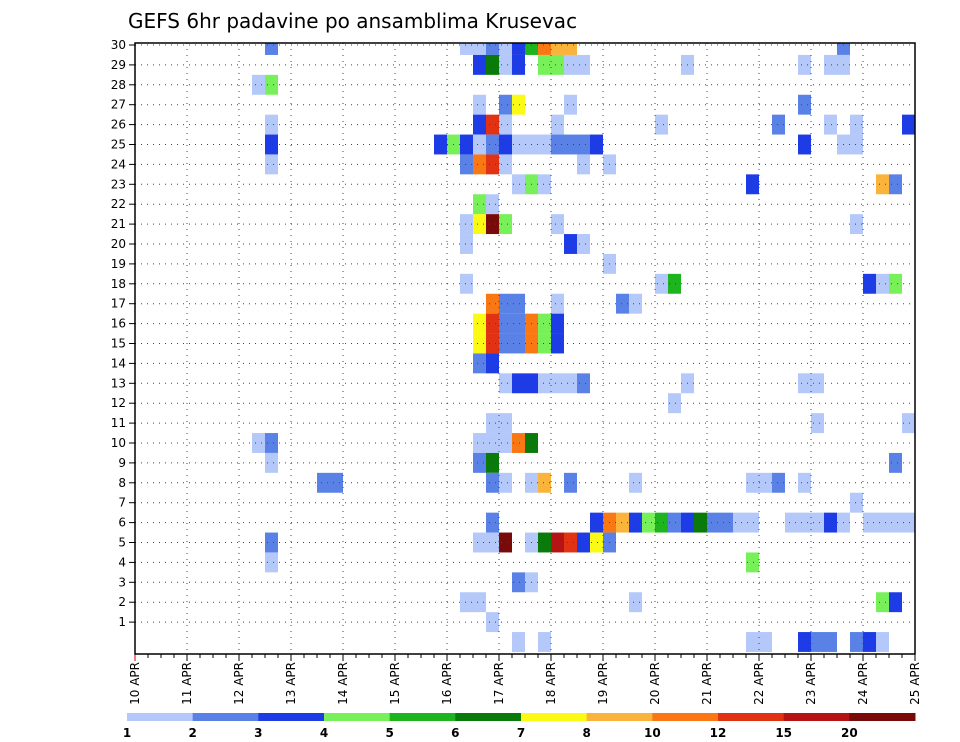 This screenshot has height=742, width=960. Describe the element at coordinates (447, 683) in the screenshot. I see `x-tick-label: 16 APR` at that location.